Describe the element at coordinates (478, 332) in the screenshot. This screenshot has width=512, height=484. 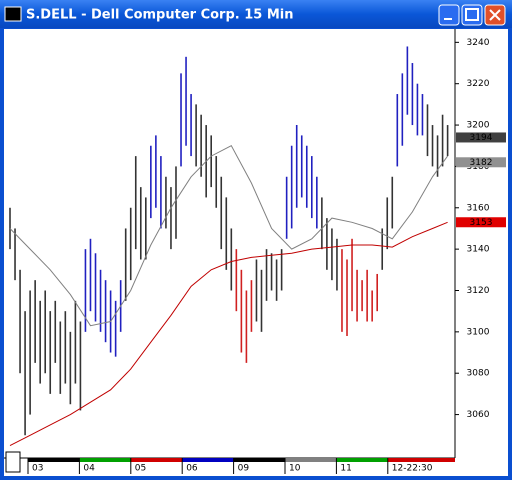
I see `y-tick-label: 3100` at that location.